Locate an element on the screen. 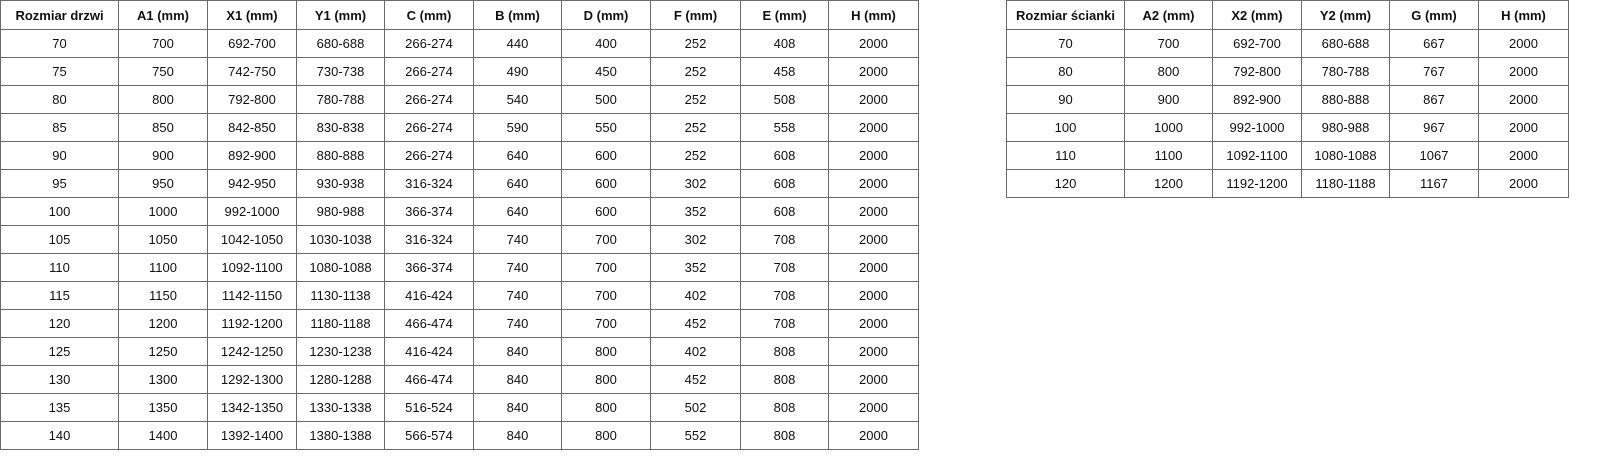 The image size is (1600, 459). column-header: A2 (mm) is located at coordinates (1168, 15).